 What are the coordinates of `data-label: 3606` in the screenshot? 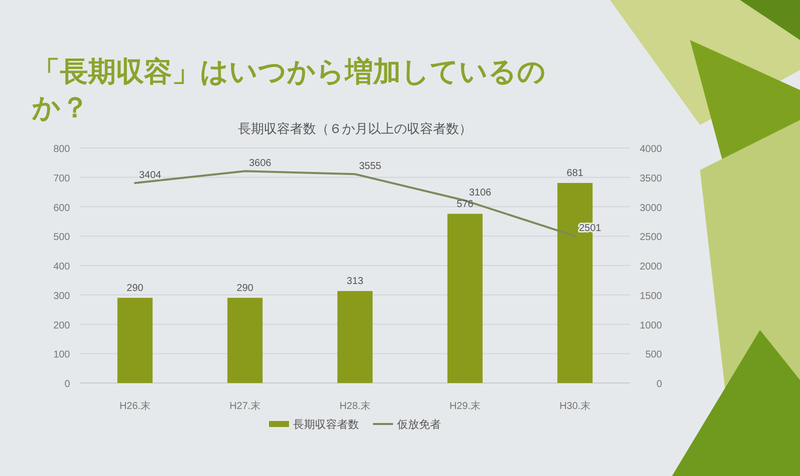 It's located at (260, 164).